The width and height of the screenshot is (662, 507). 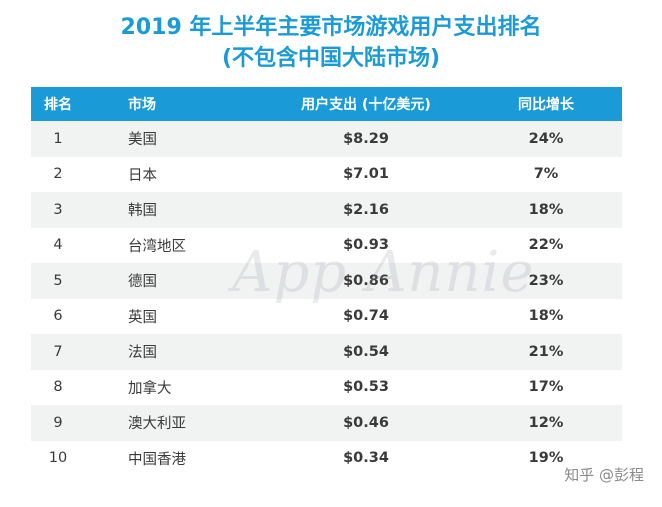 What do you see at coordinates (58, 174) in the screenshot?
I see `rank-cell: 2` at bounding box center [58, 174].